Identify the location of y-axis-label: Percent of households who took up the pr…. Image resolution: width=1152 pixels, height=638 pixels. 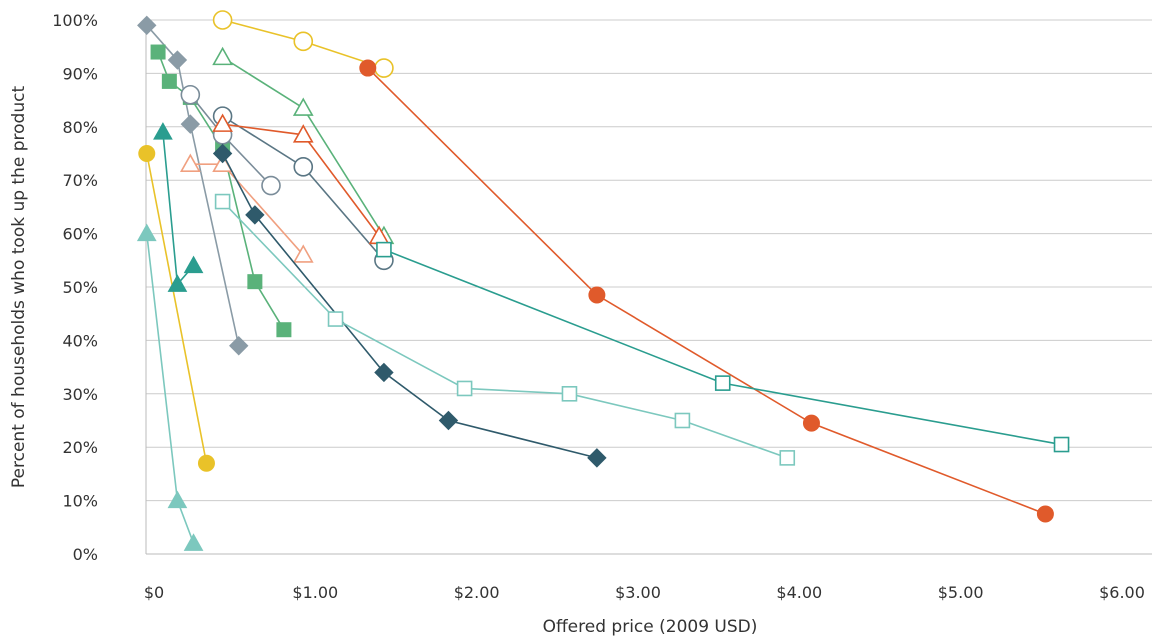
(19, 287).